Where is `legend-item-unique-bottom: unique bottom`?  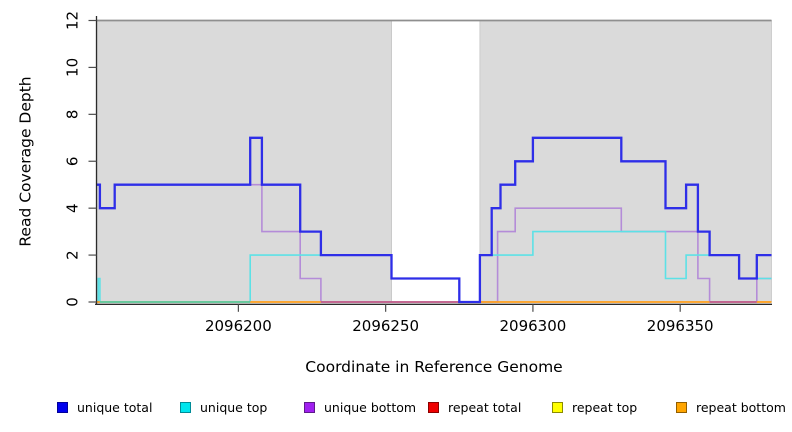
legend-item-unique-bottom: unique bottom is located at coordinates (360, 407).